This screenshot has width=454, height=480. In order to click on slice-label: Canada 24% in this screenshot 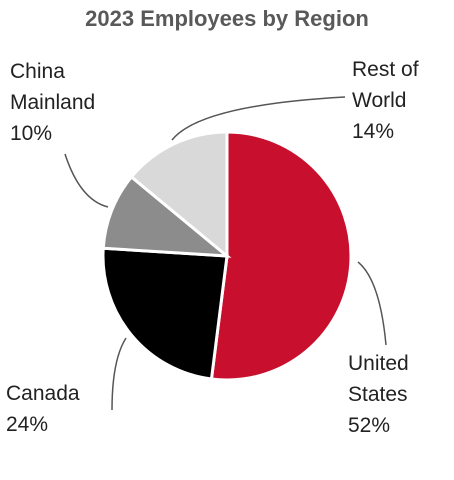, I will do `click(61, 409)`.